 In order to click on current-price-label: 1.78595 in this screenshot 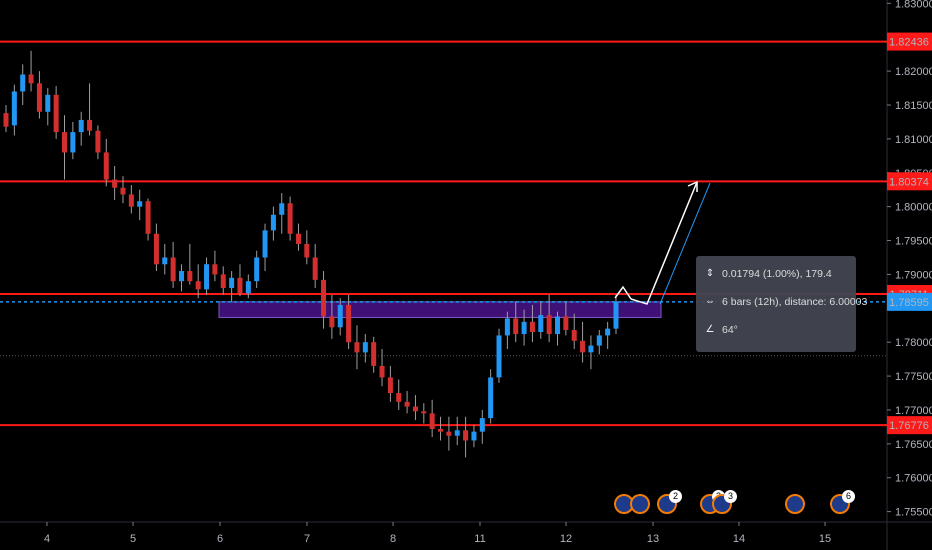, I will do `click(909, 303)`.